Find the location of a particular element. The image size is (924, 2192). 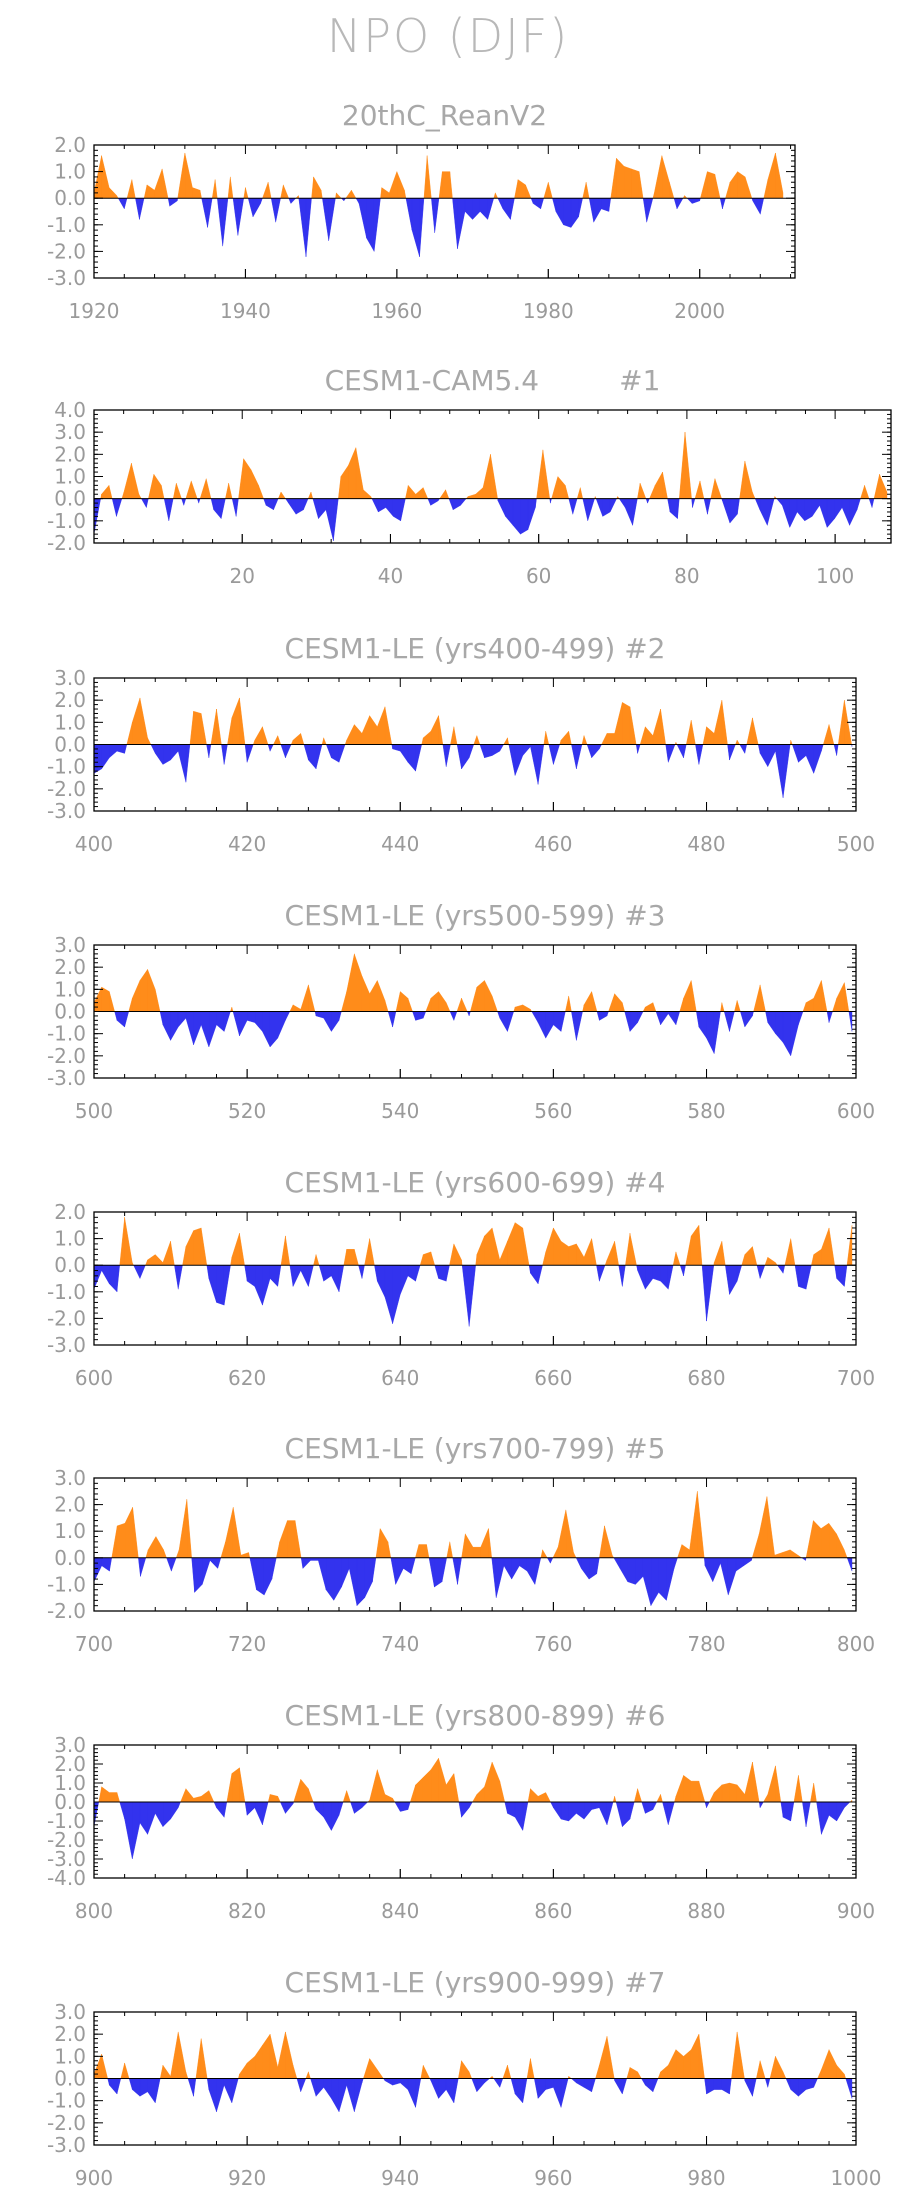

x-tick-label: 420 is located at coordinates (247, 844).